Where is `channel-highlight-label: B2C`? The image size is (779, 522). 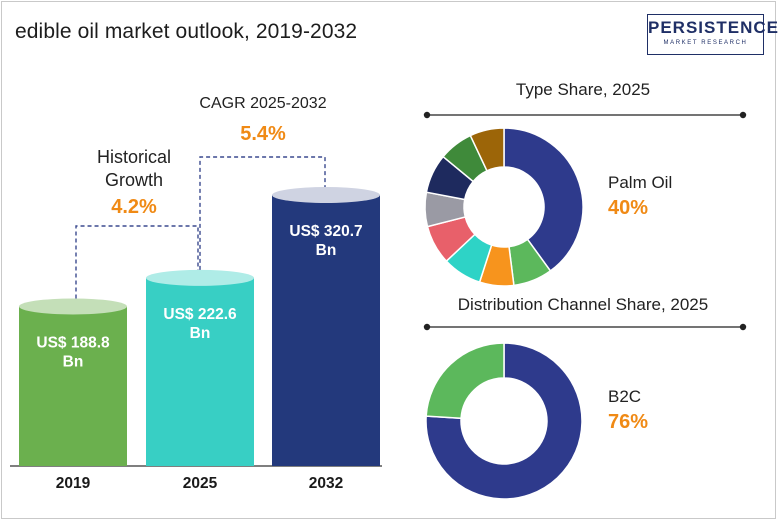 channel-highlight-label: B2C is located at coordinates (624, 396).